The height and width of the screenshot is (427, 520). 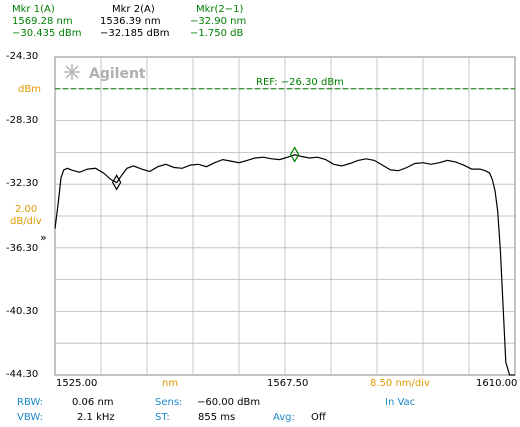 I want to click on spark-icon, so click(x=72, y=72).